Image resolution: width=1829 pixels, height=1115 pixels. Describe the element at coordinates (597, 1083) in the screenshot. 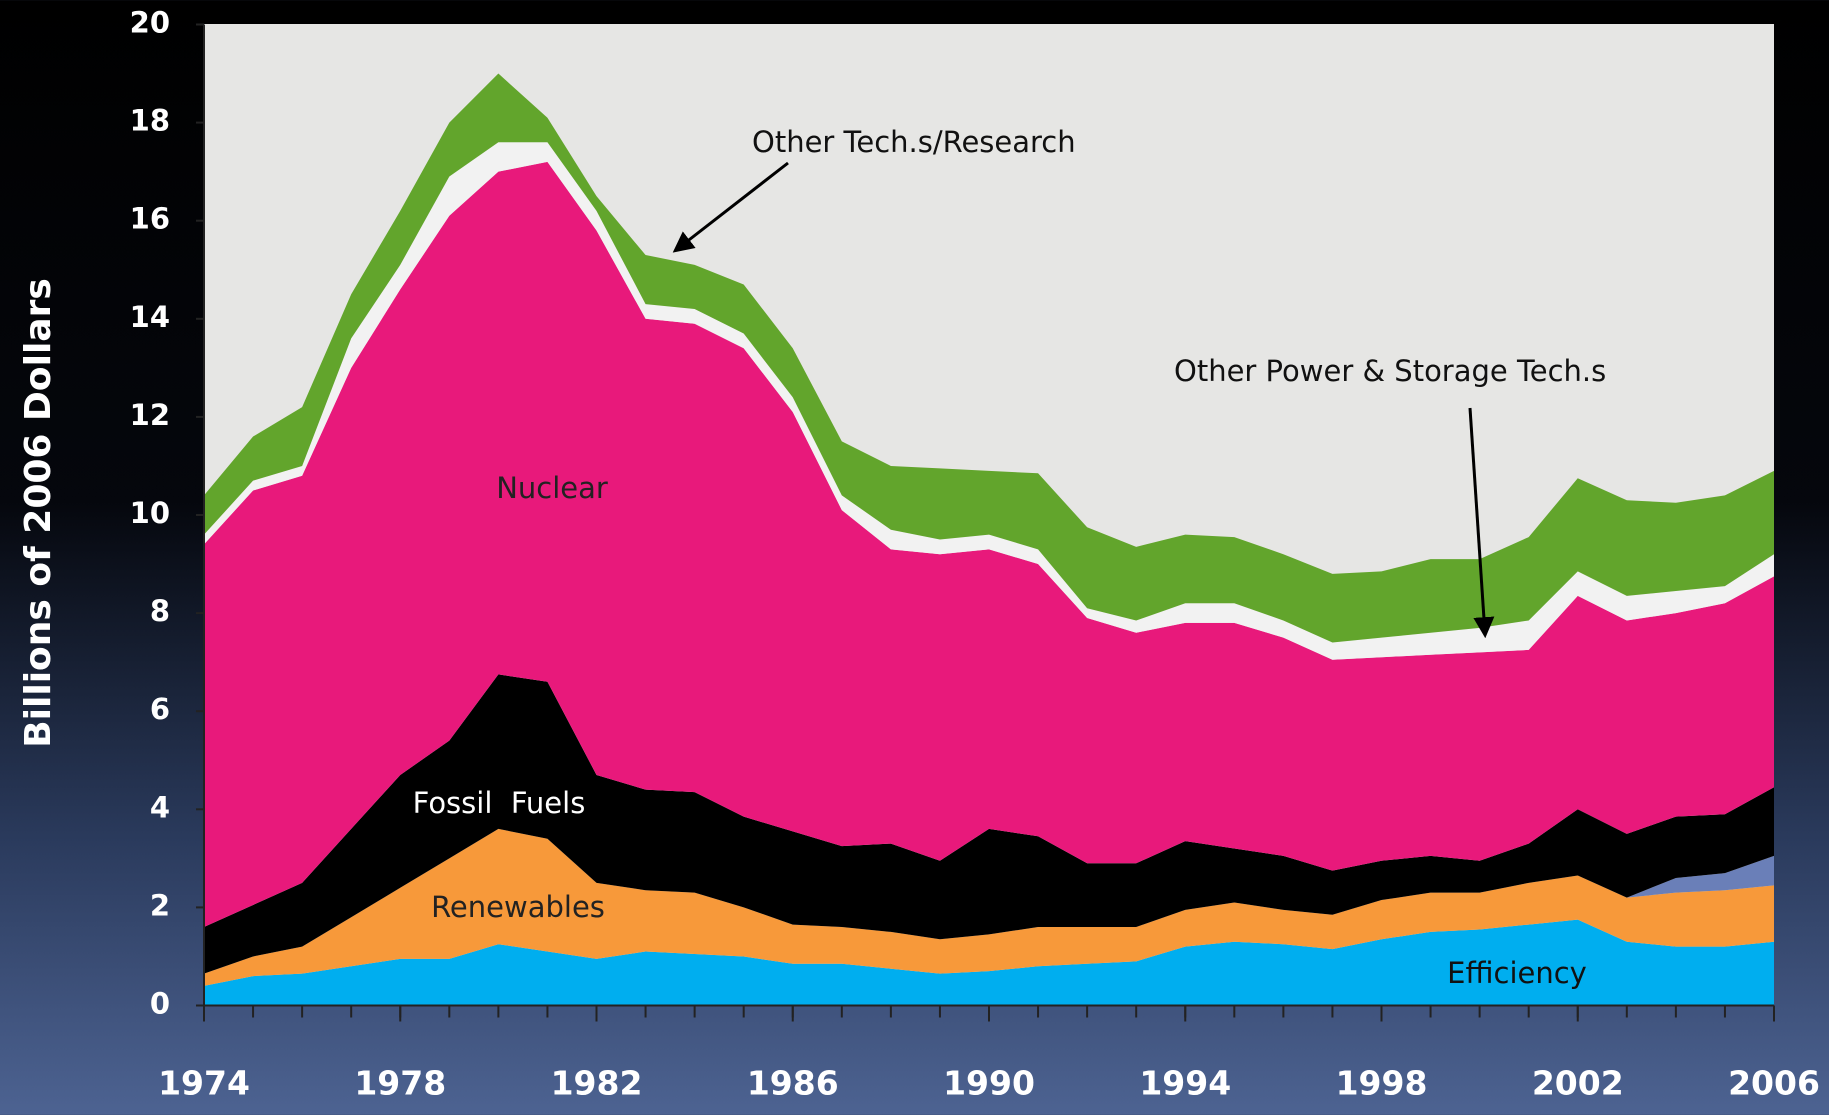

I see `x-tick-label: 1982` at that location.